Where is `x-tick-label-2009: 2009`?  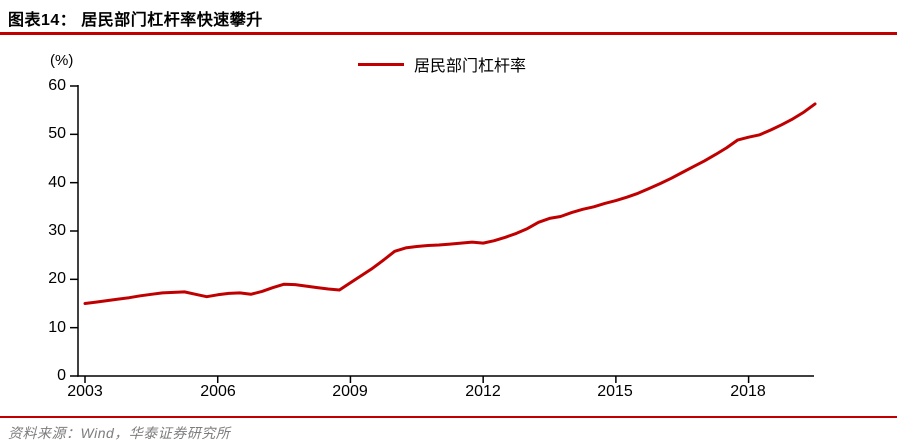
x-tick-label-2009: 2009 is located at coordinates (350, 391).